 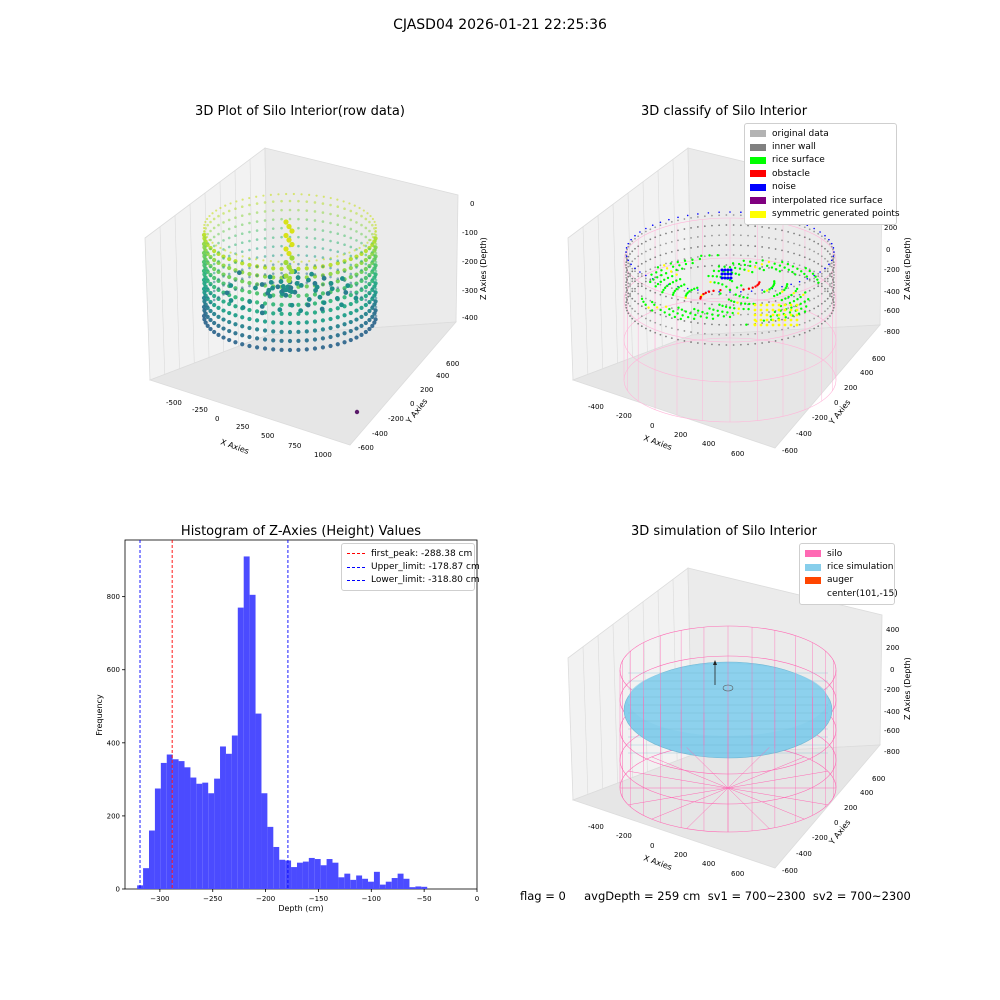 I want to click on grid-line, so click(x=600, y=292).